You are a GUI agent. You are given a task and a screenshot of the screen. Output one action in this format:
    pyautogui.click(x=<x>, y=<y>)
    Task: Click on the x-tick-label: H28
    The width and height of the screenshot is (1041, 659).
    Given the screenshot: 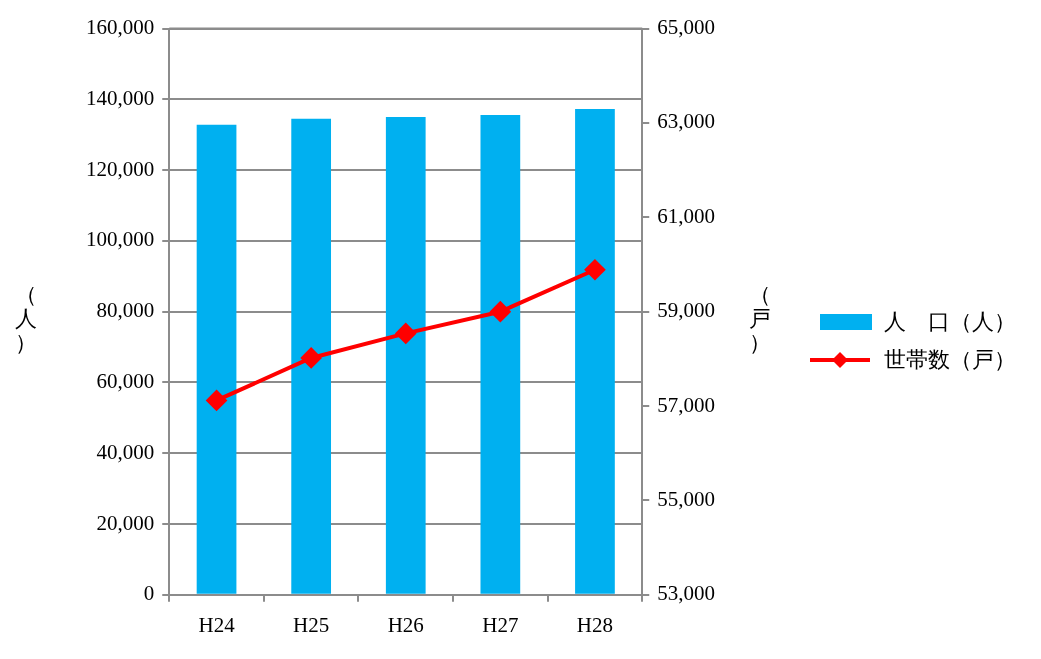 What is the action you would take?
    pyautogui.click(x=595, y=624)
    